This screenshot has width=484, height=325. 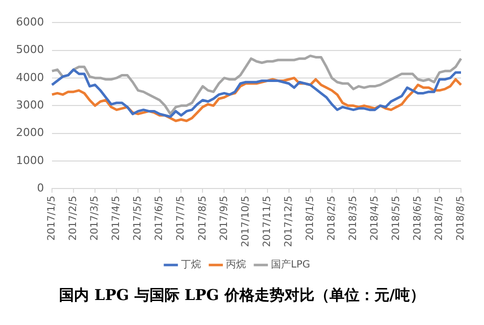 What do you see at coordinates (418, 218) in the screenshot?
I see `x-tick-label: 2018/6/5` at bounding box center [418, 218].